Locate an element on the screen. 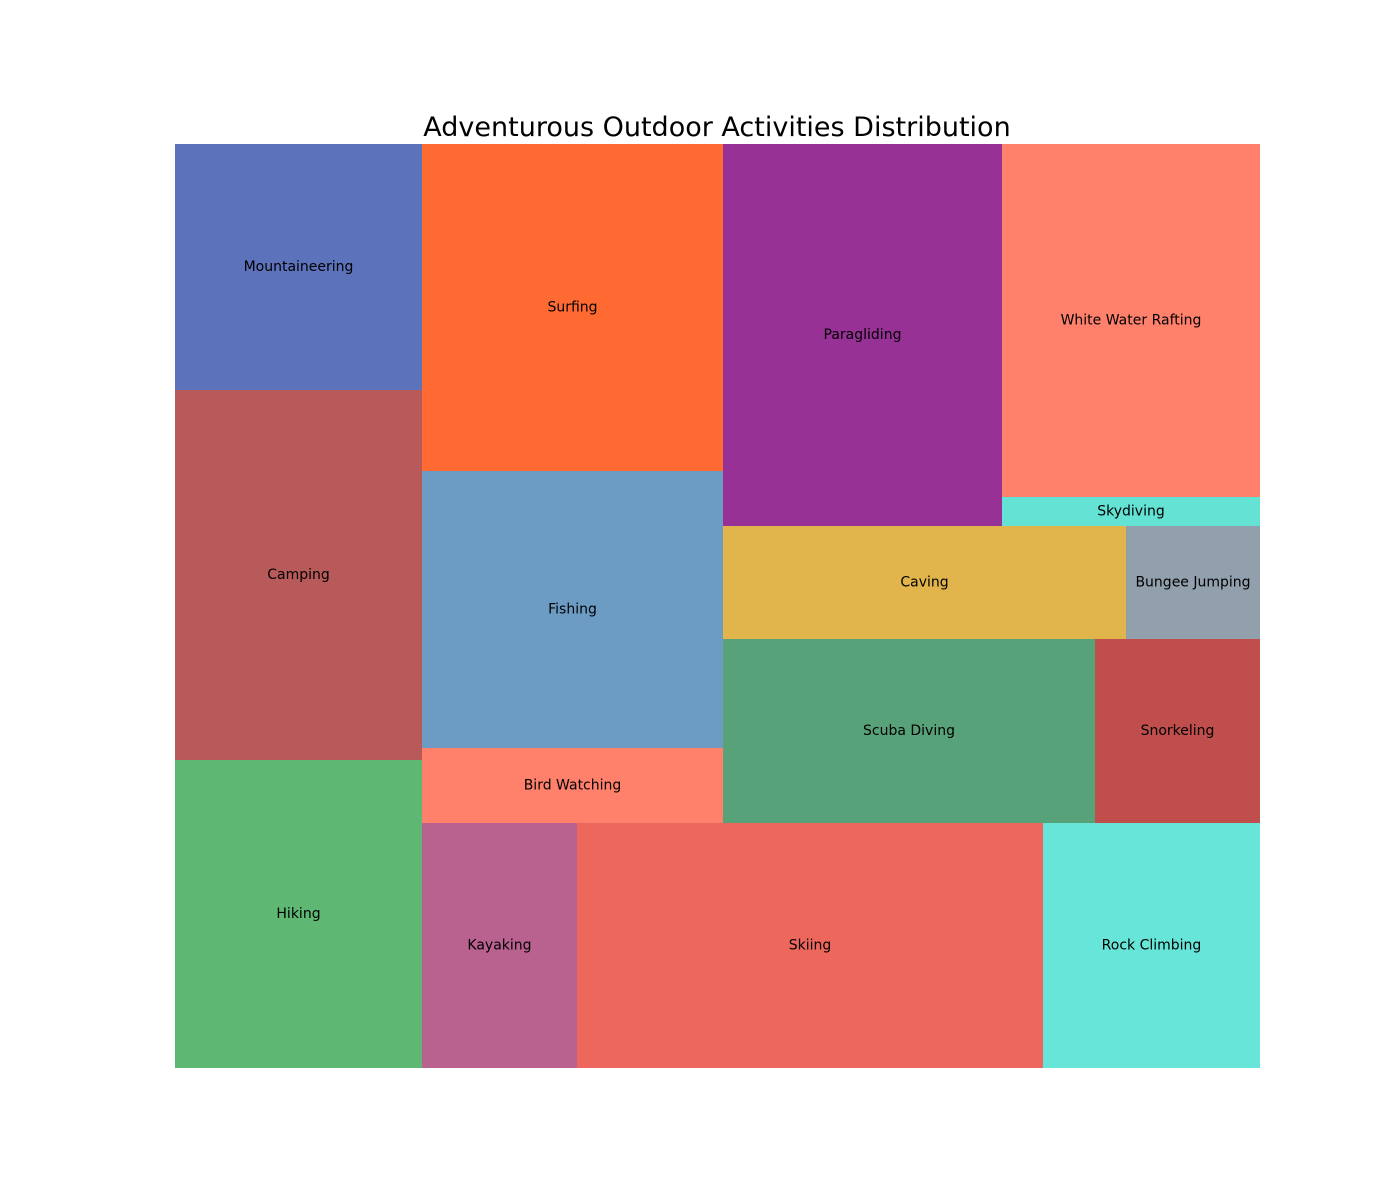 Image resolution: width=1400 pixels, height=1200 pixels. tile-kayaking is located at coordinates (499, 945).